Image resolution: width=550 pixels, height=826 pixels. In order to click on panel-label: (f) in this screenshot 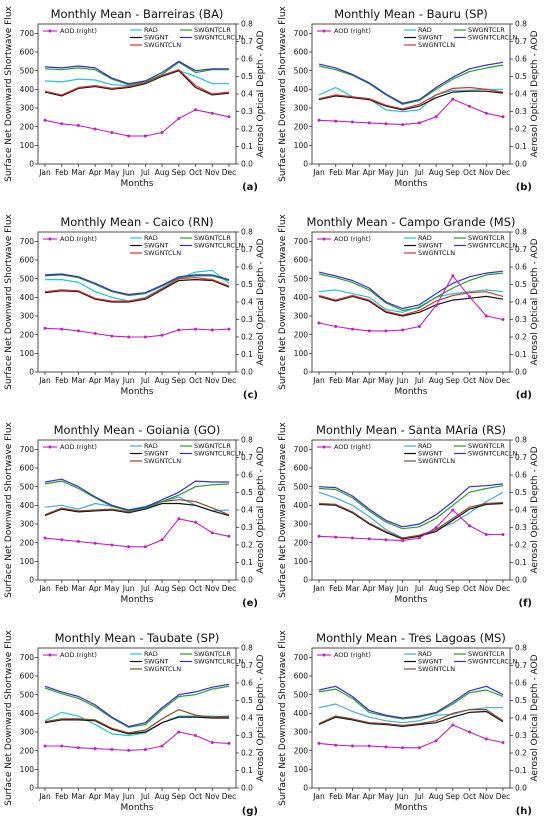, I will do `click(526, 603)`.